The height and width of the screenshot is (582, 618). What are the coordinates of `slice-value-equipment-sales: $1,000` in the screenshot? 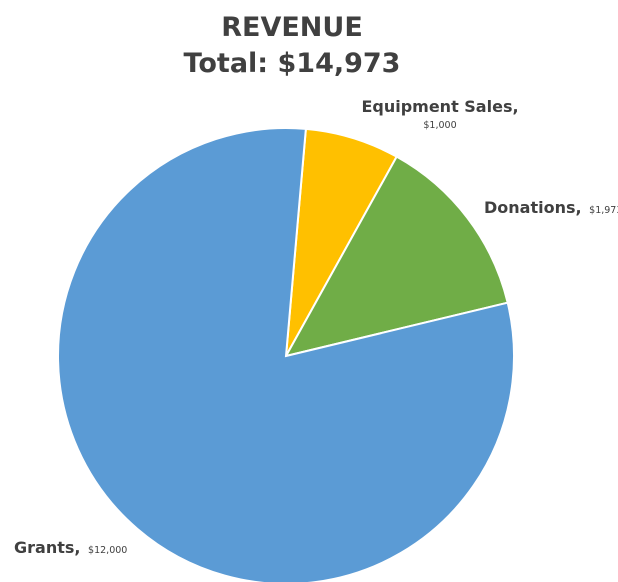 It's located at (439, 125).